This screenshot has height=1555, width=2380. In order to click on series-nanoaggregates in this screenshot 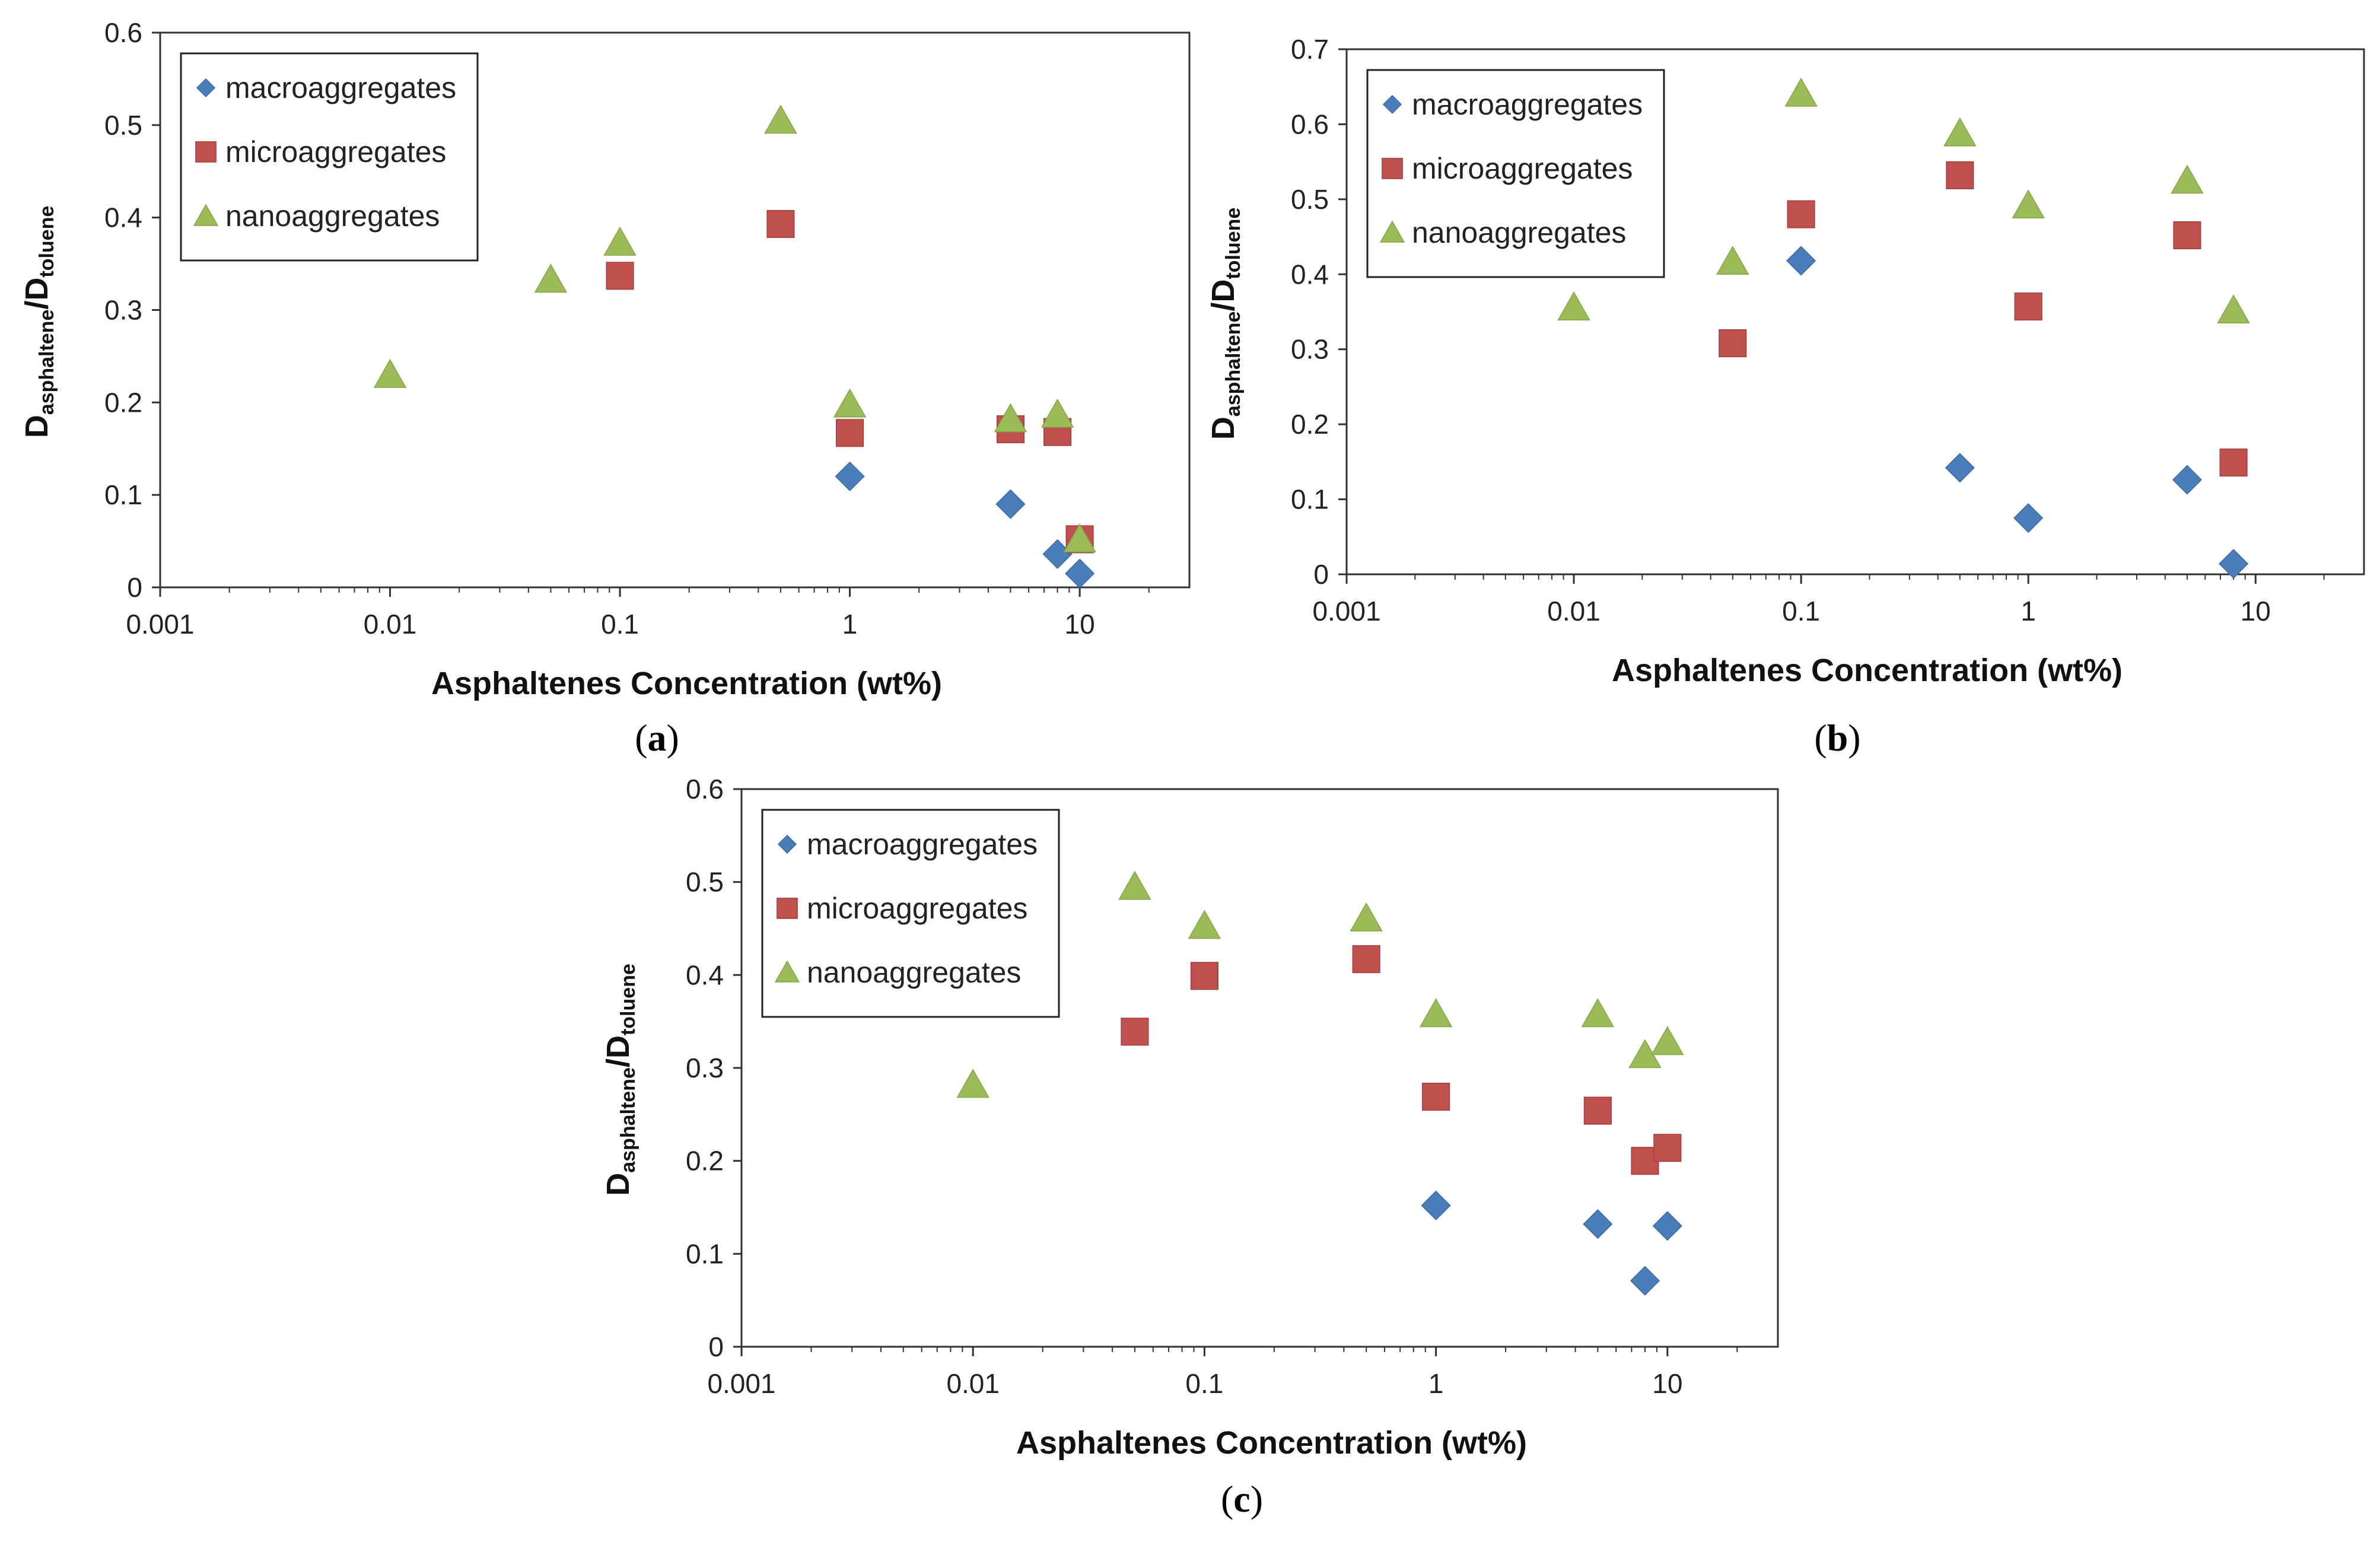, I will do `click(734, 328)`.